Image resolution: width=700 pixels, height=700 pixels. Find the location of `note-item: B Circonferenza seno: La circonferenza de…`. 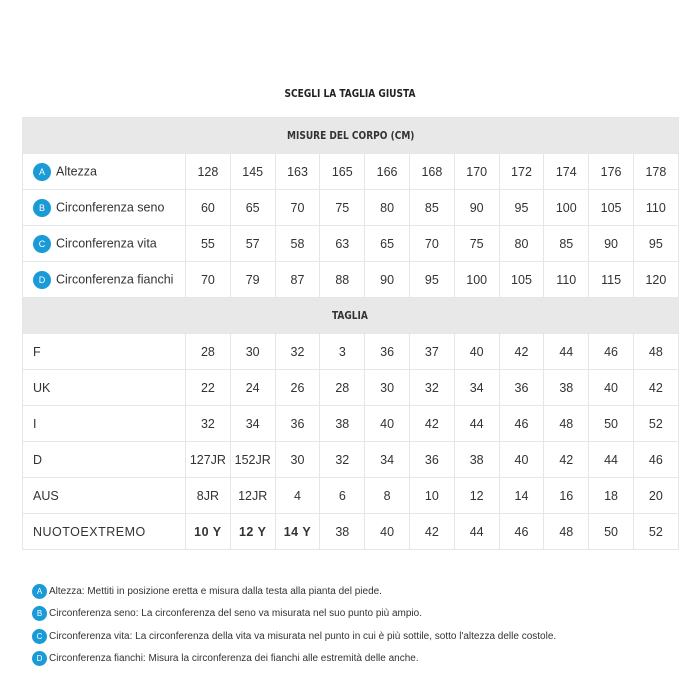

note-item: B Circonferenza seno: La circonferenza de… is located at coordinates (362, 614).